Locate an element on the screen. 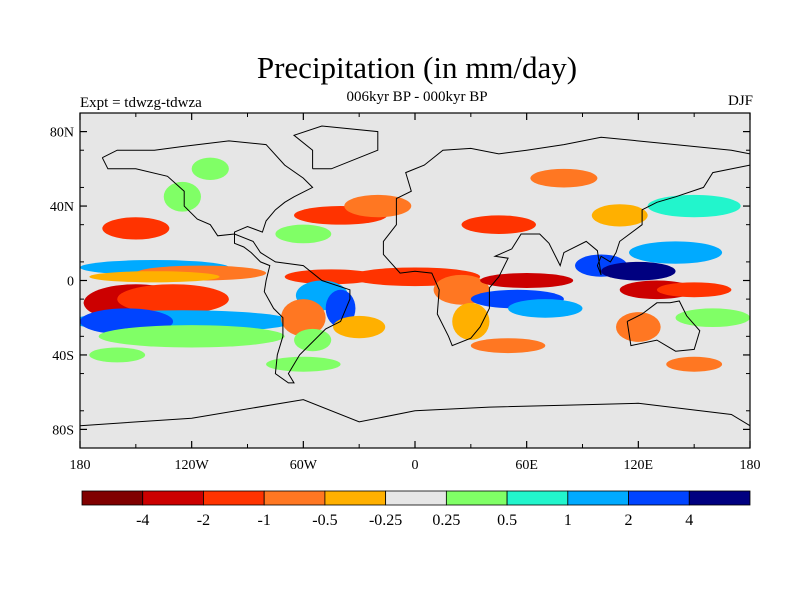  colorbar-label: 1 is located at coordinates (568, 520).